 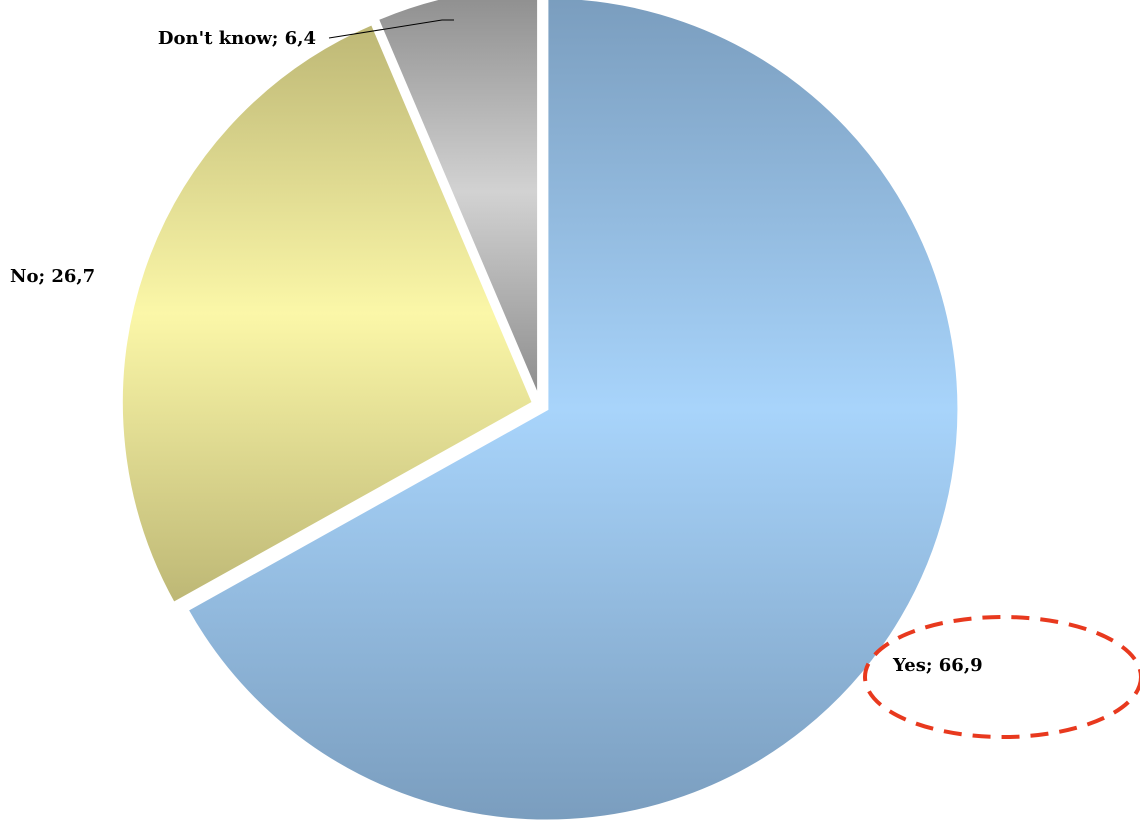 I want to click on data-label-yes: Yes; 66,9, so click(x=937, y=665).